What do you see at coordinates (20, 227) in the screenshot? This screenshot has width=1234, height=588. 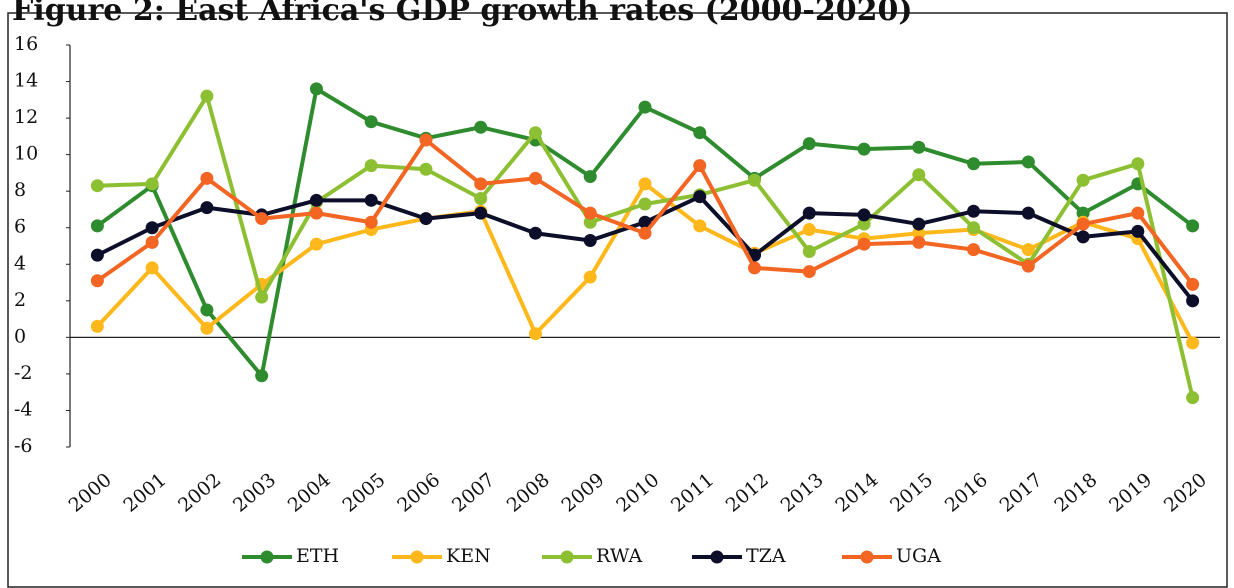 I see `y-tick-label: 6` at bounding box center [20, 227].